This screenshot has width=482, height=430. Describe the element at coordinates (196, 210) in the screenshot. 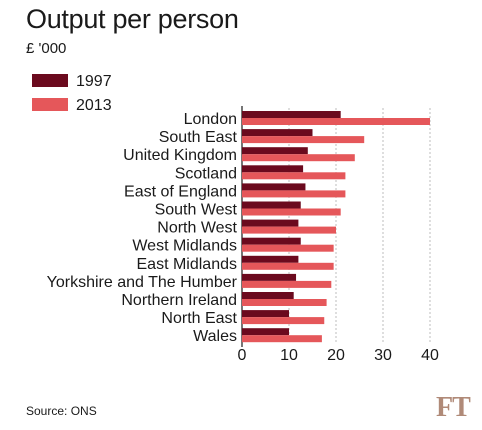

I see `category-label-5: South West` at that location.